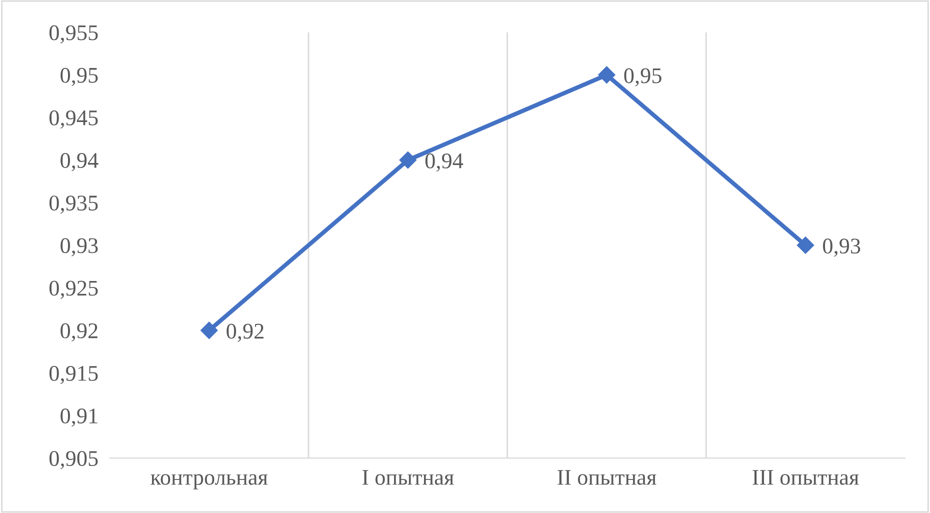 The image size is (930, 513). Describe the element at coordinates (73, 205) in the screenshot. I see `y-tick-label: 0,935` at that location.